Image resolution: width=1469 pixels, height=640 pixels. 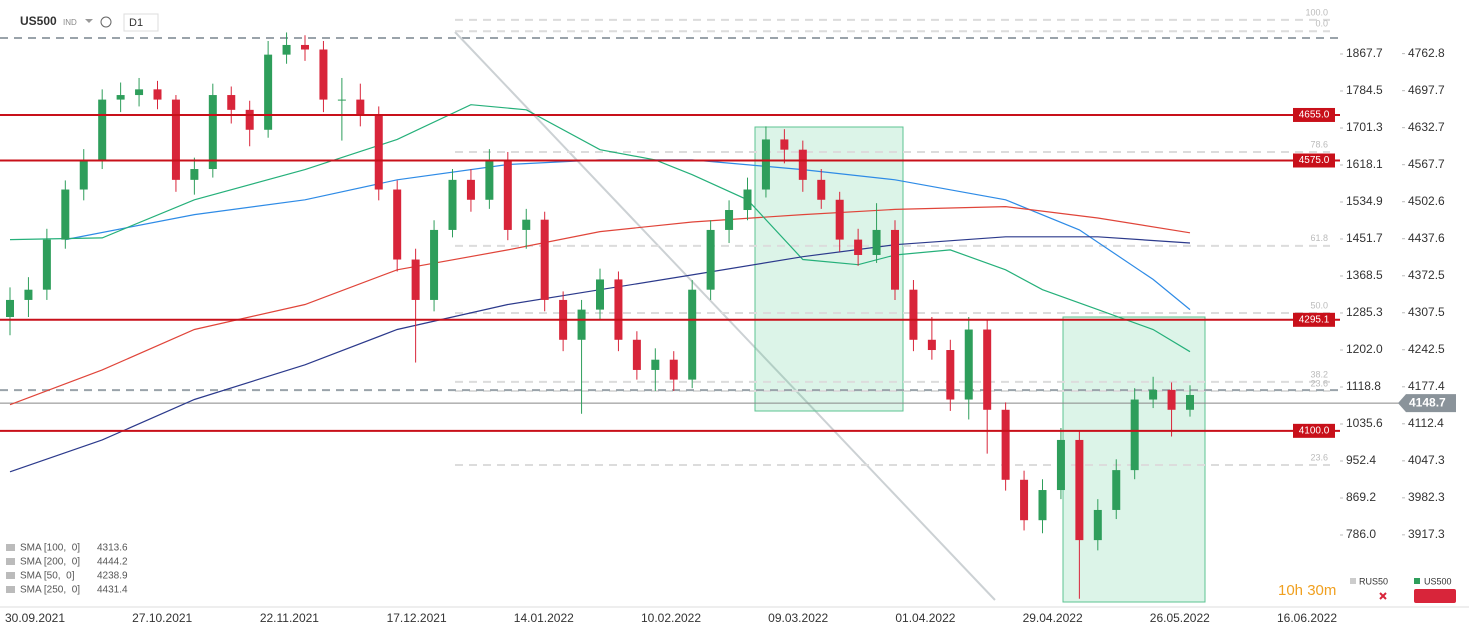 What do you see at coordinates (1426, 201) in the screenshot?
I see `y2-tick-label: 4502.6` at bounding box center [1426, 201].